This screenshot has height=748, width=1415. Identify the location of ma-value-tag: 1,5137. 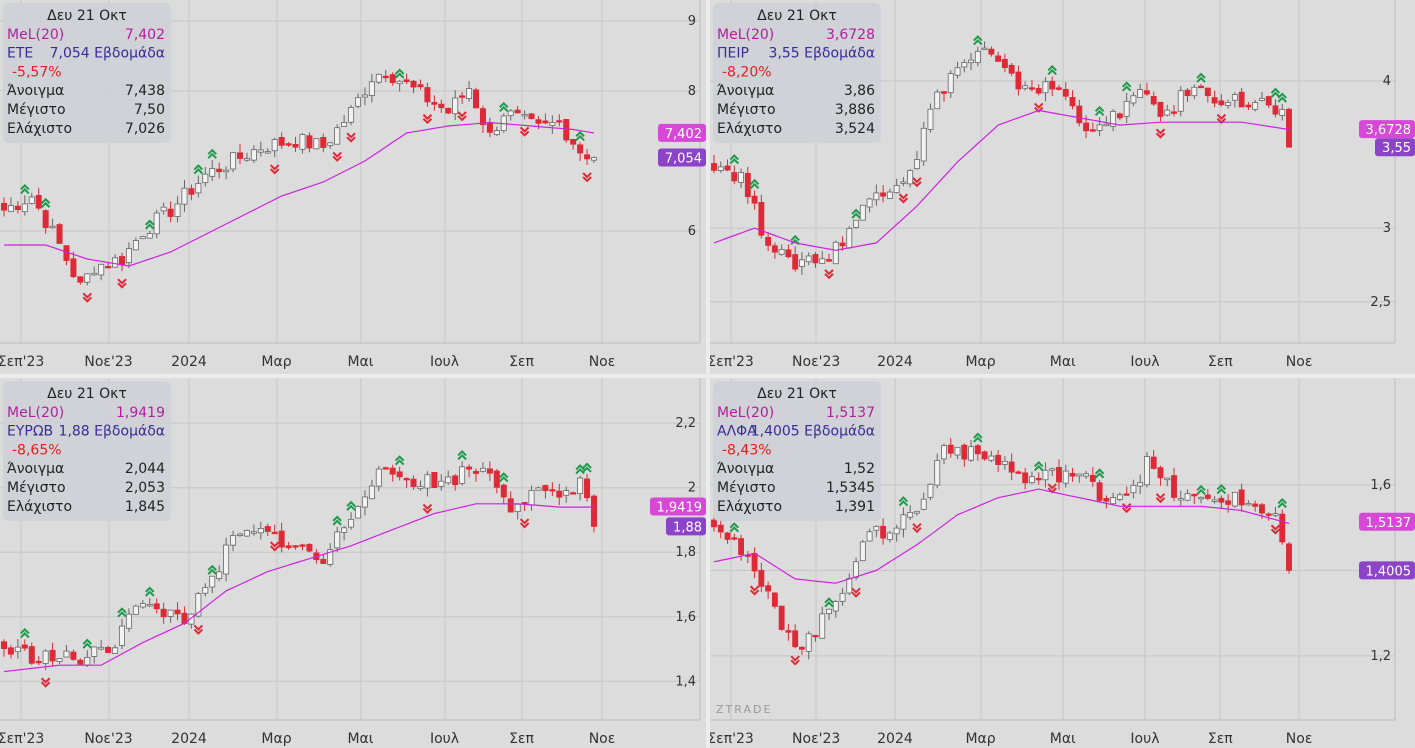
(1389, 523).